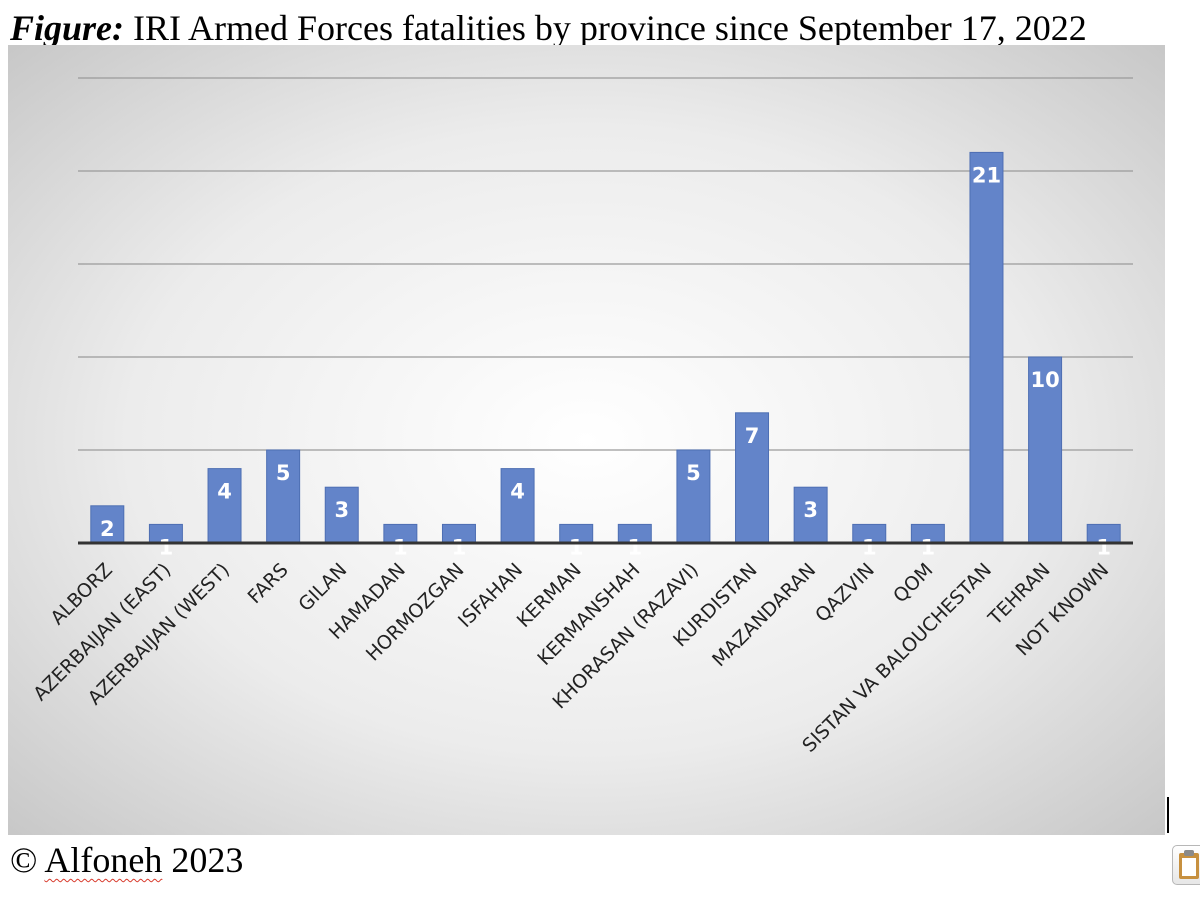  Describe the element at coordinates (986, 347) in the screenshot. I see `bar-sistan-va-balouchestan` at that location.